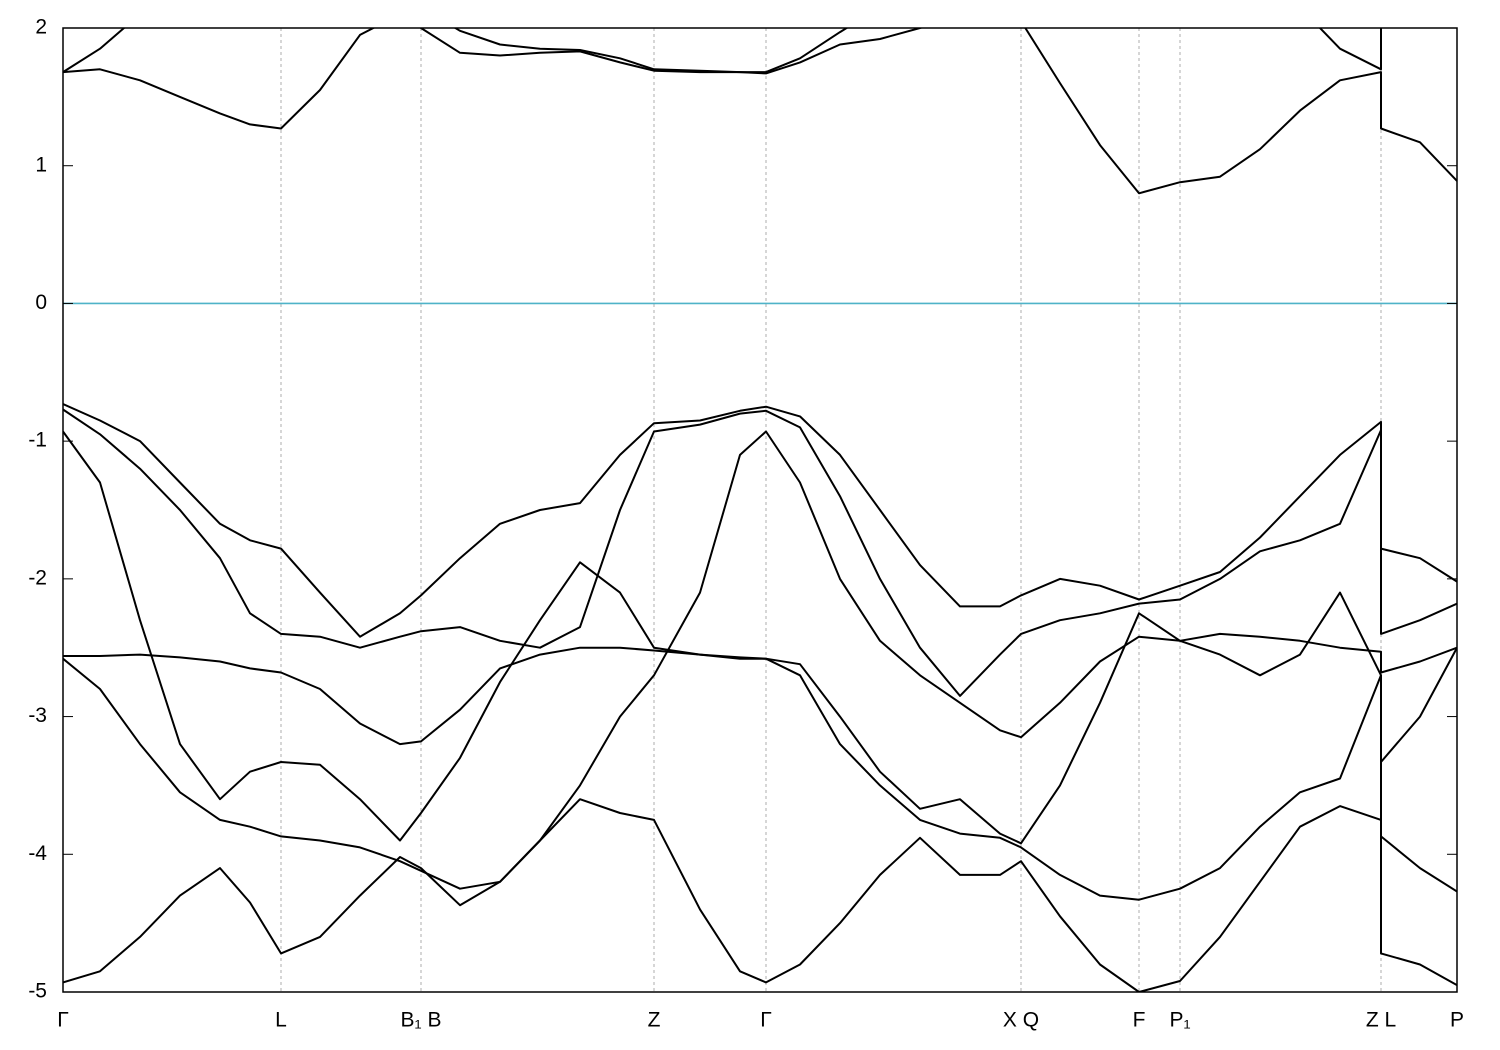 This screenshot has width=1500, height=1050. I want to click on y-tick-label: 1, so click(41, 164).